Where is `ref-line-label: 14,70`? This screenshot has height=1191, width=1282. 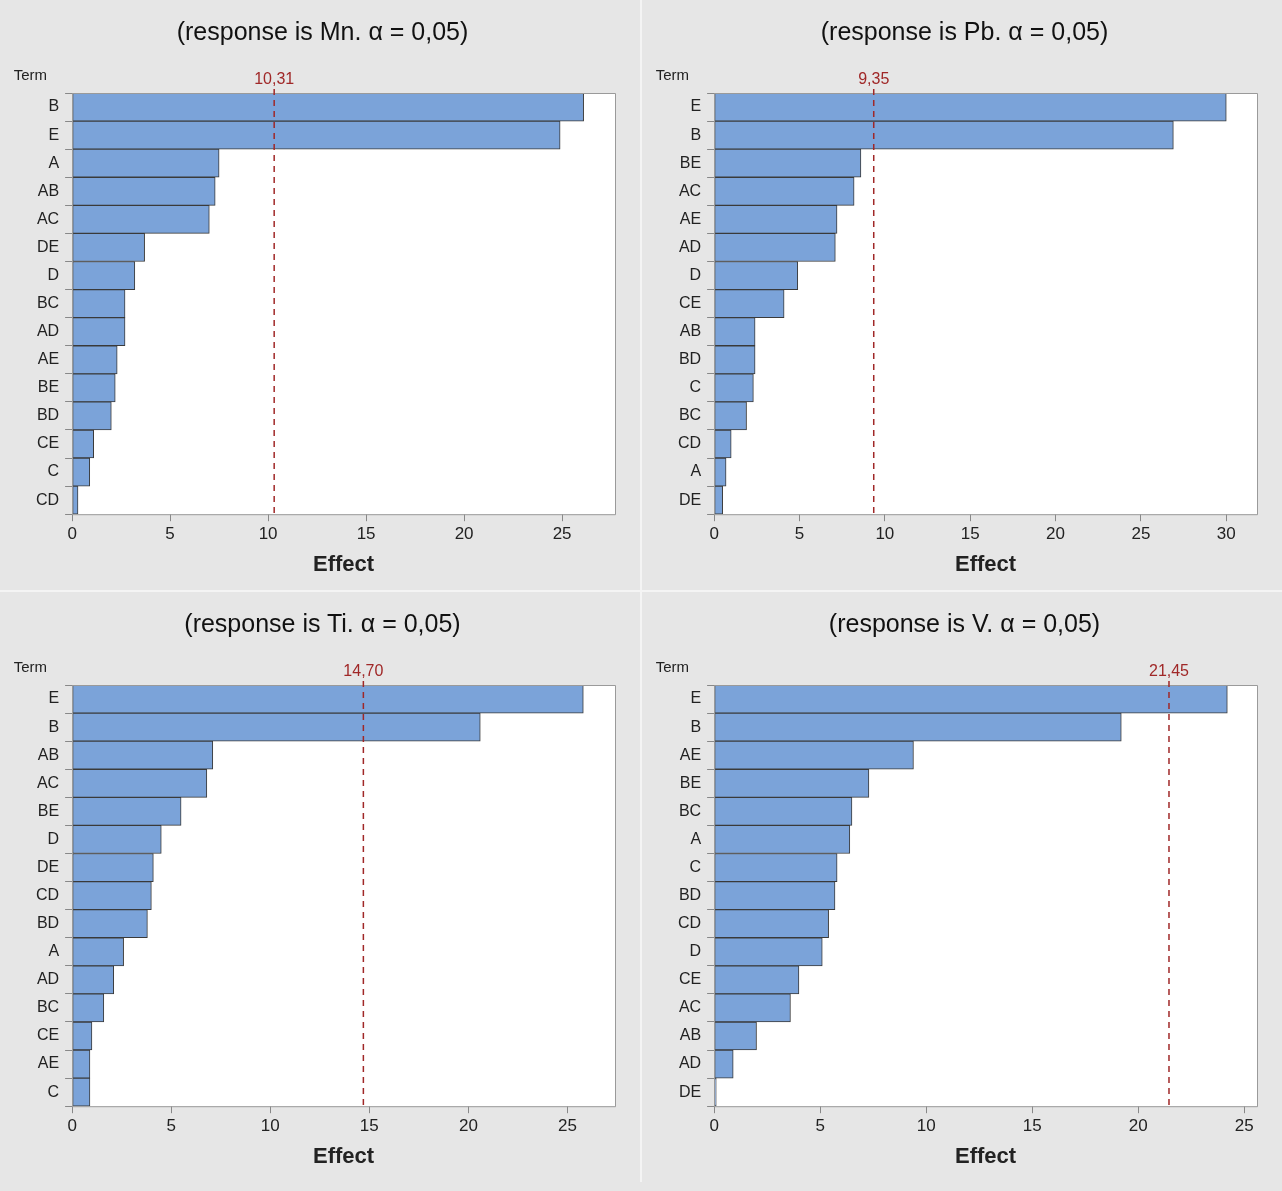
ref-line-label: 14,70 is located at coordinates (363, 671).